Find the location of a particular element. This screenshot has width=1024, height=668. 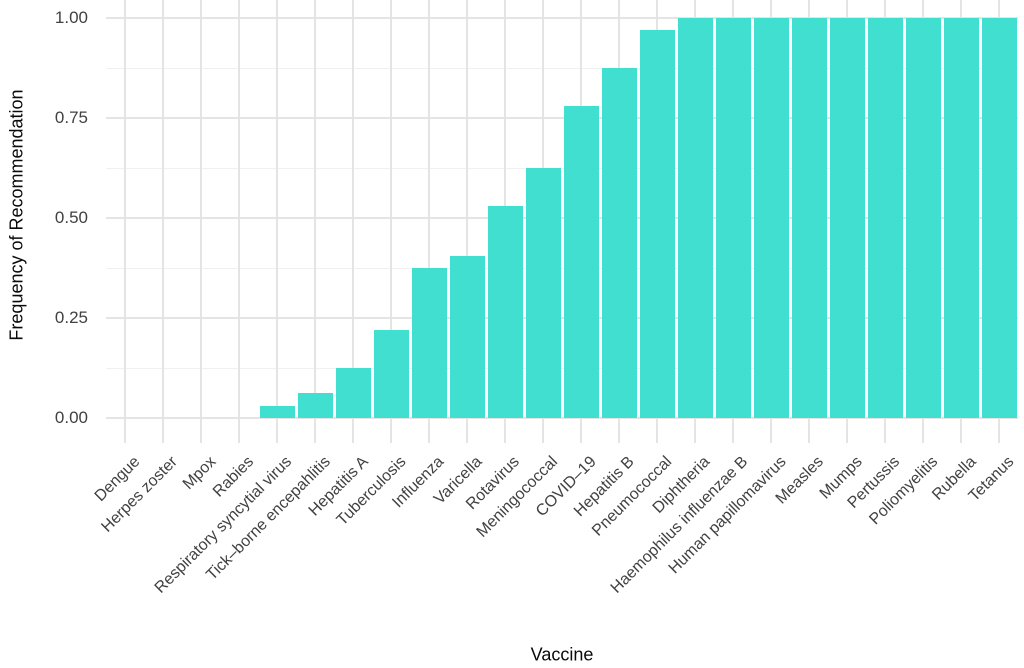

y-tick-label: 1.00 is located at coordinates (71, 17).